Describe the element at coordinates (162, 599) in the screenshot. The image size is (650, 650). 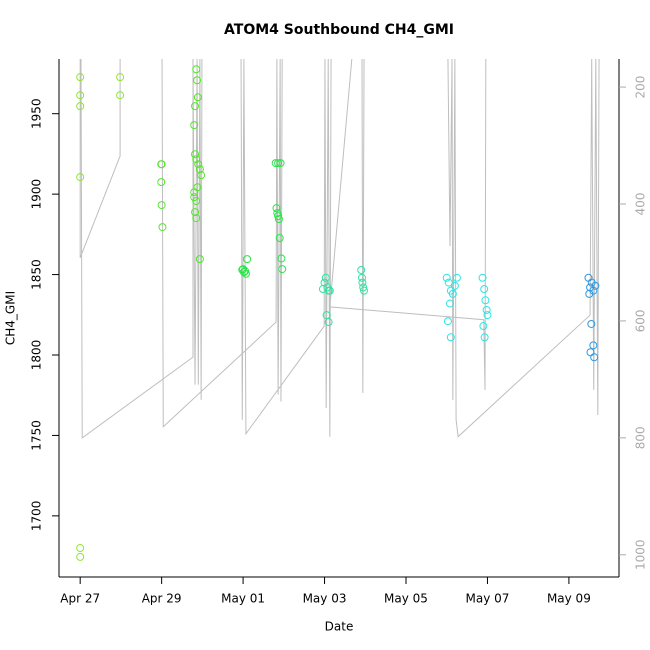
I see `x-tick-label: Apr 29` at that location.